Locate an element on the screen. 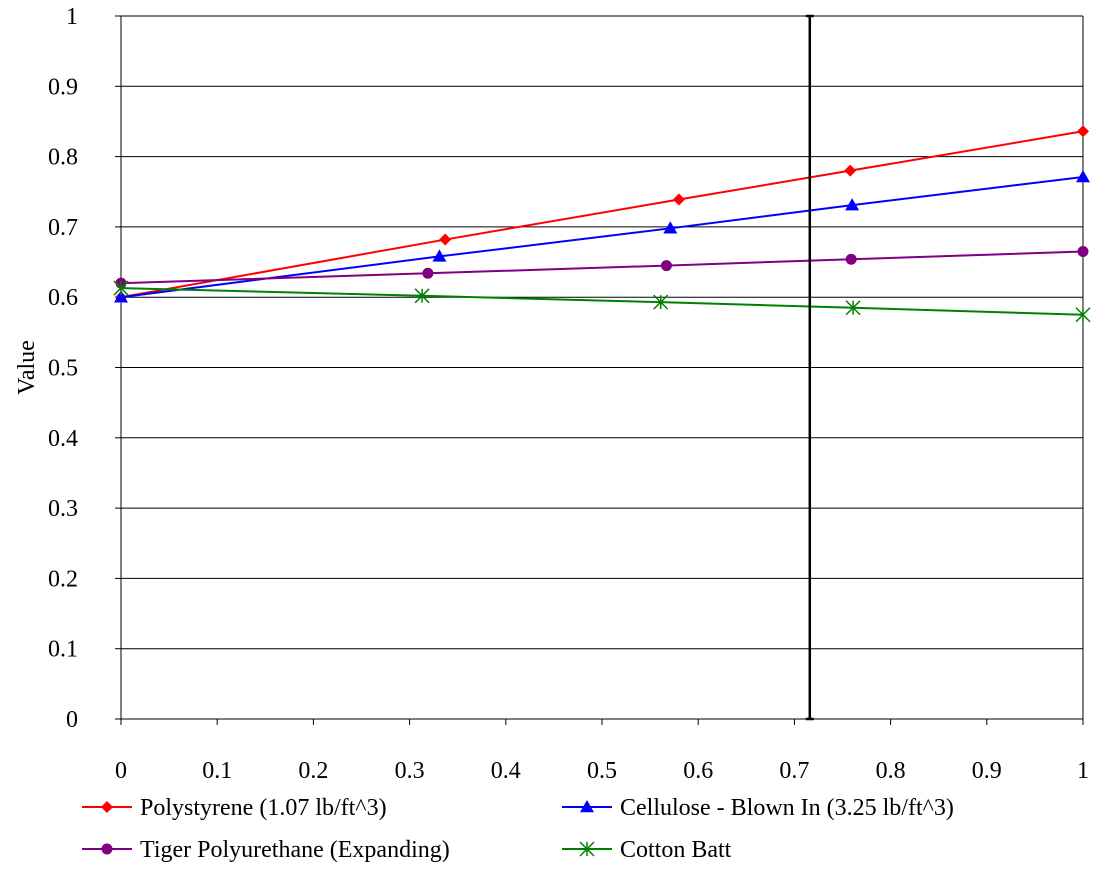 This screenshot has width=1094, height=872. y-tick-label: 0 is located at coordinates (72, 720).